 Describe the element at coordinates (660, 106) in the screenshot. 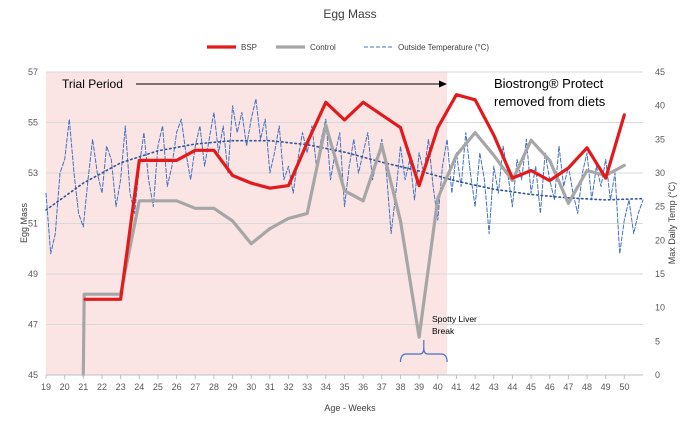

I see `y2-tick-label-40: 40` at that location.